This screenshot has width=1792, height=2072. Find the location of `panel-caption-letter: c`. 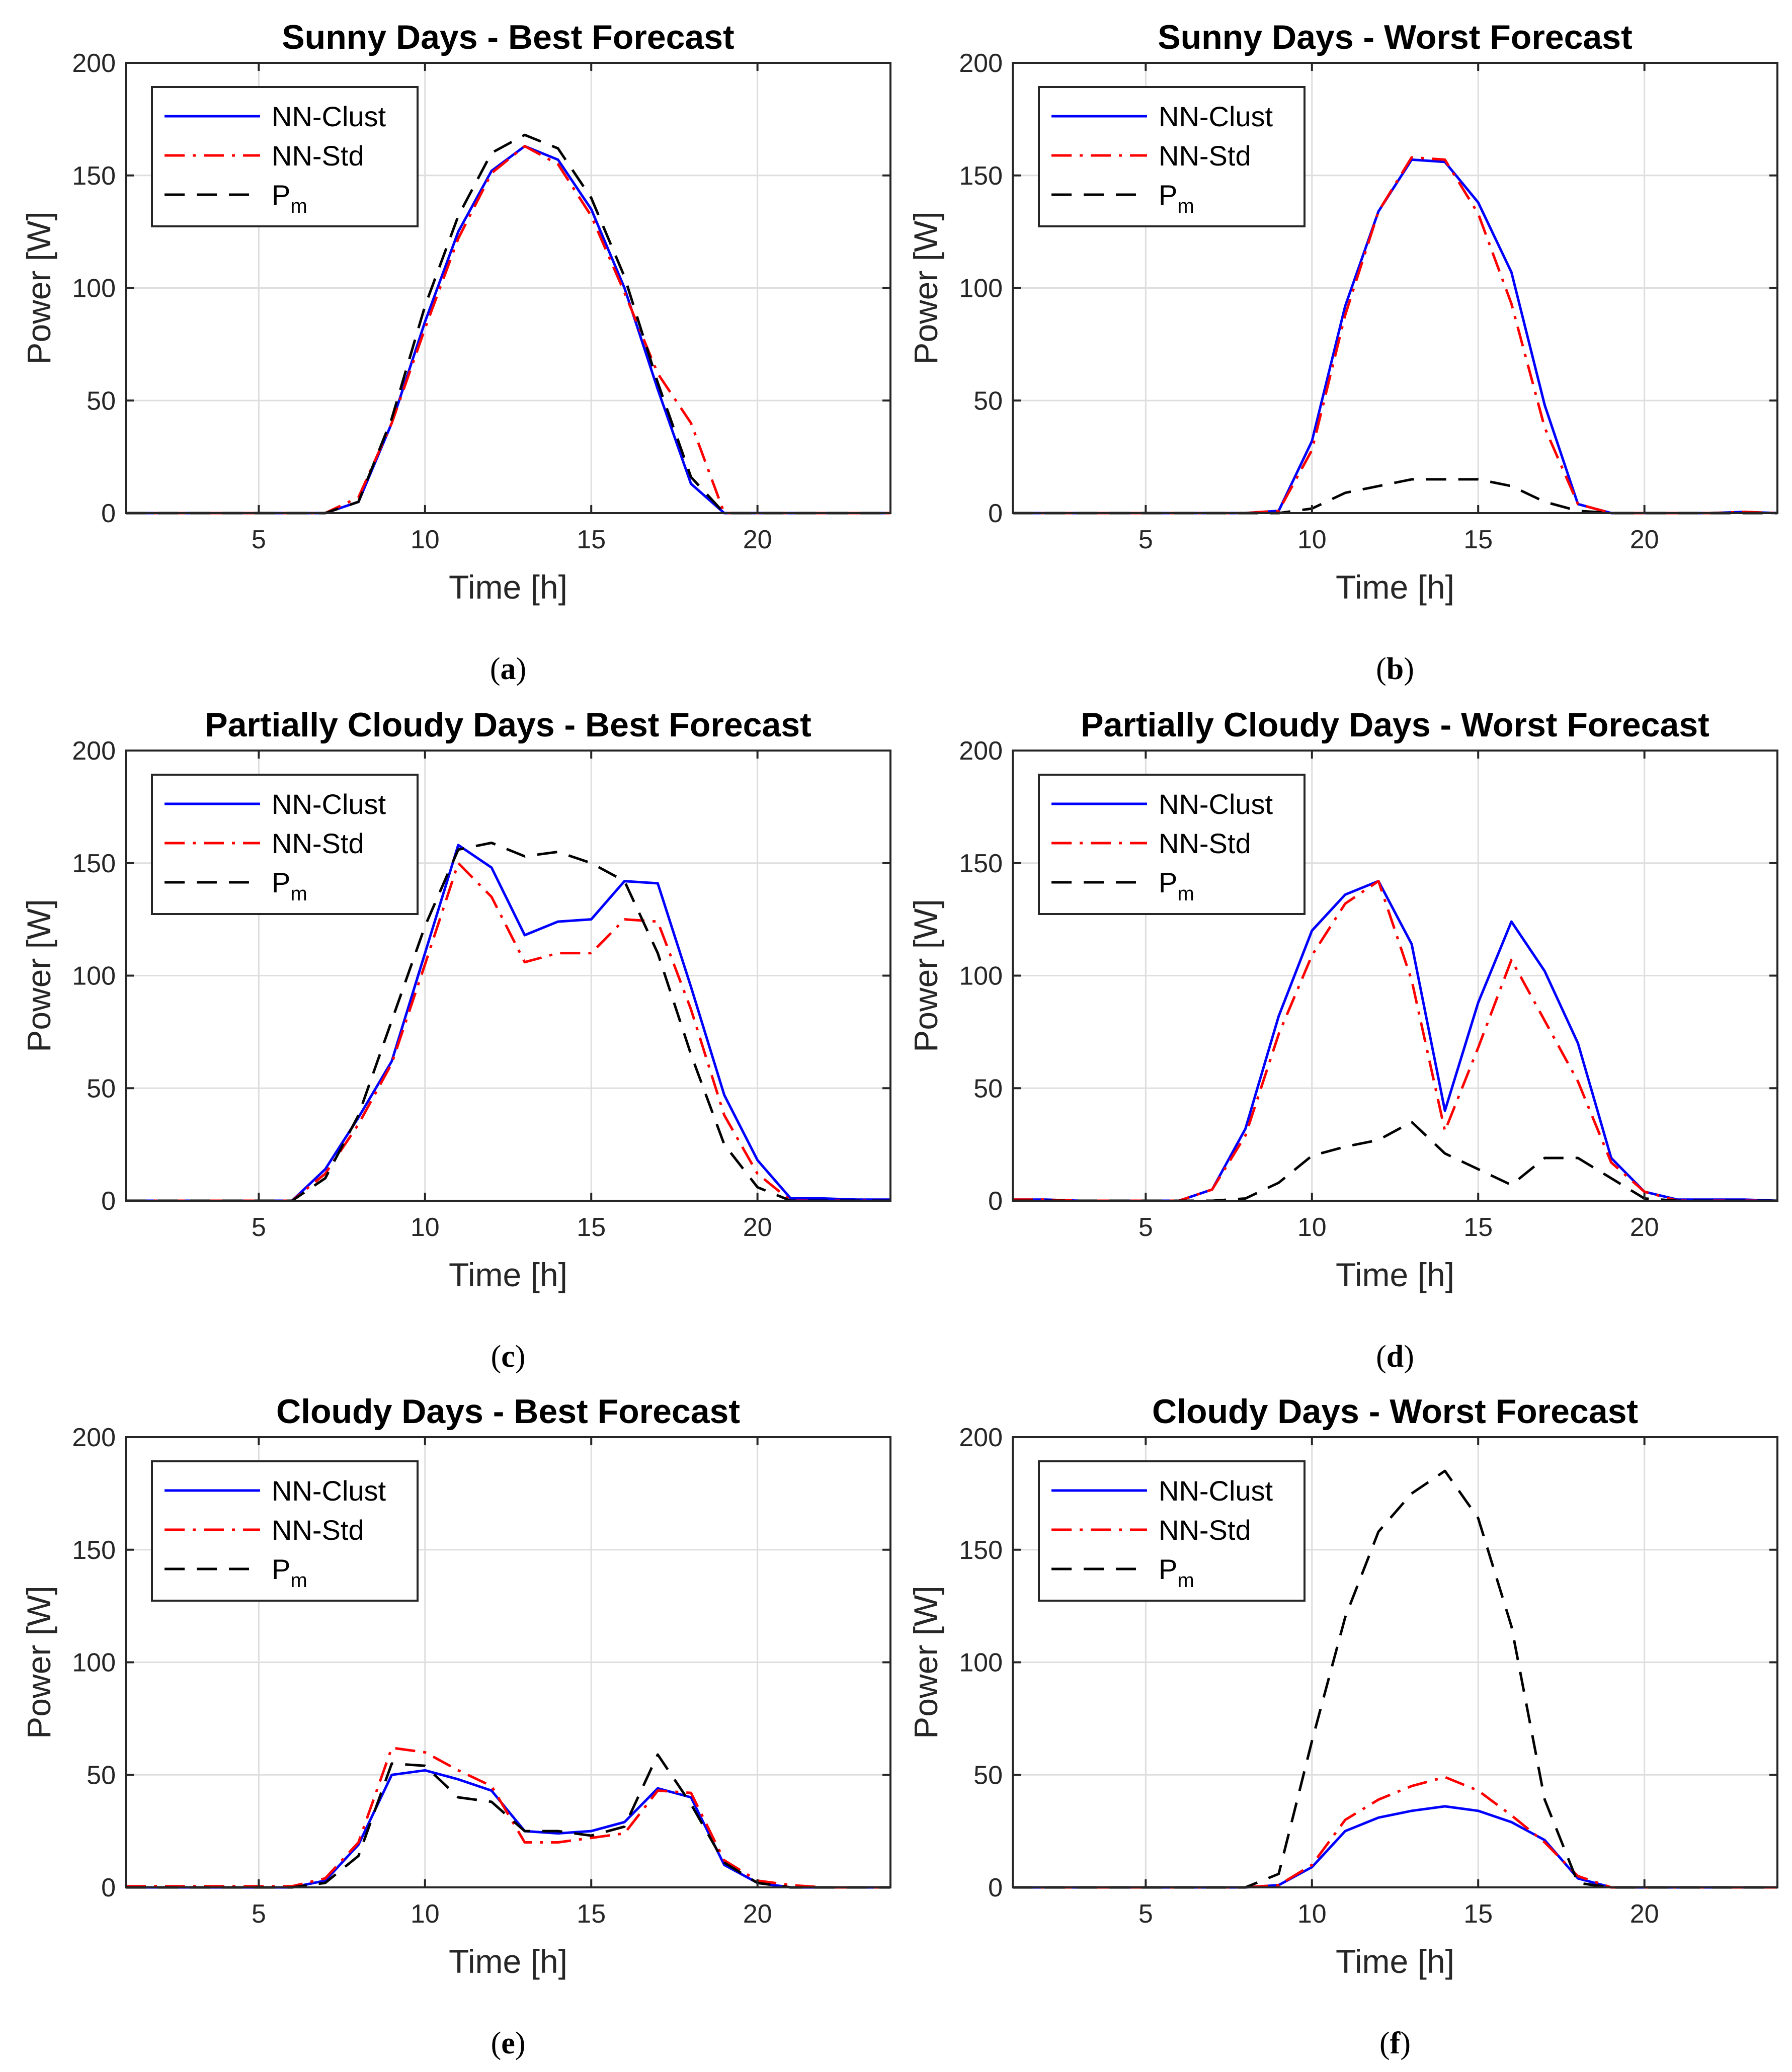

panel-caption-letter: c is located at coordinates (508, 1357).